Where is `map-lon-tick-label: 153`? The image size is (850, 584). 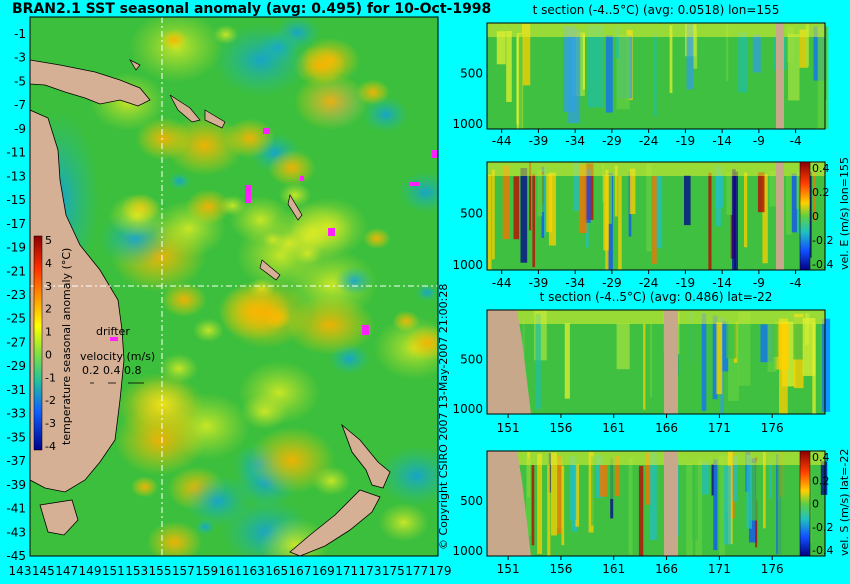 map-lon-tick-label: 153 is located at coordinates (136, 571).